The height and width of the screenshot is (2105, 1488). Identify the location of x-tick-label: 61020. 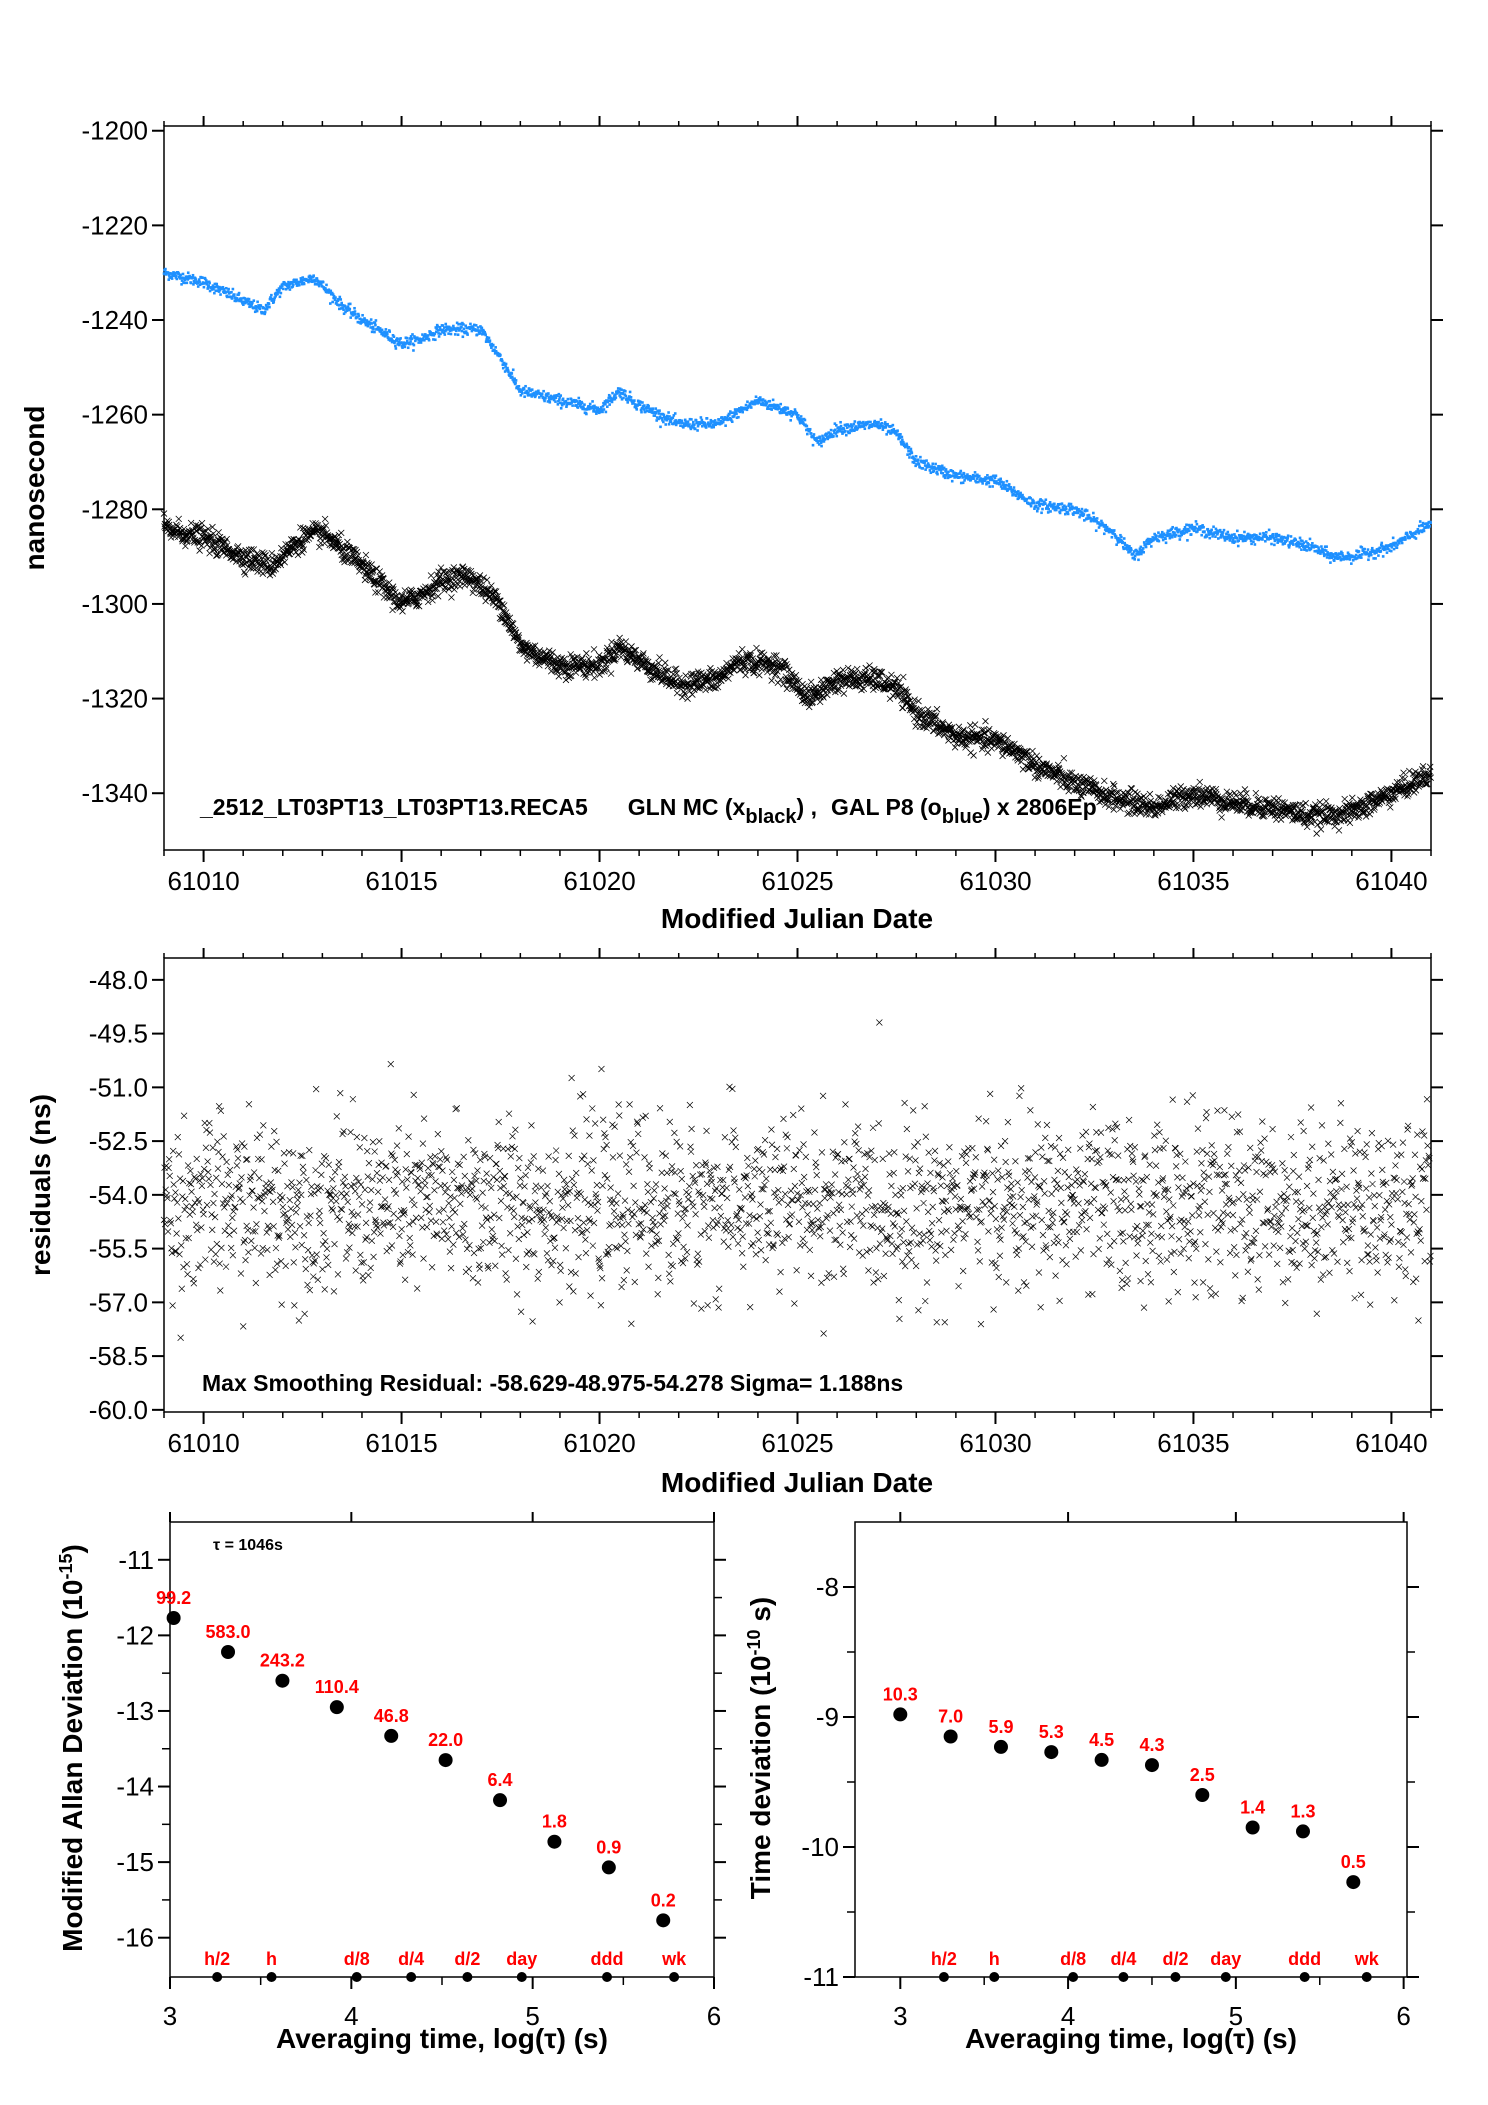
(599, 881).